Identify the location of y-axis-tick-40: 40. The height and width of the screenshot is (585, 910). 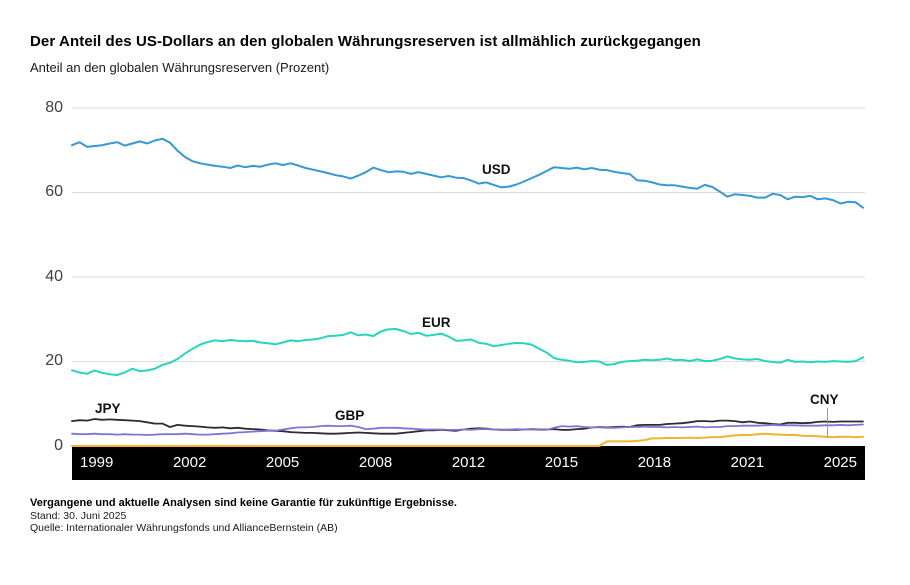
(54, 276).